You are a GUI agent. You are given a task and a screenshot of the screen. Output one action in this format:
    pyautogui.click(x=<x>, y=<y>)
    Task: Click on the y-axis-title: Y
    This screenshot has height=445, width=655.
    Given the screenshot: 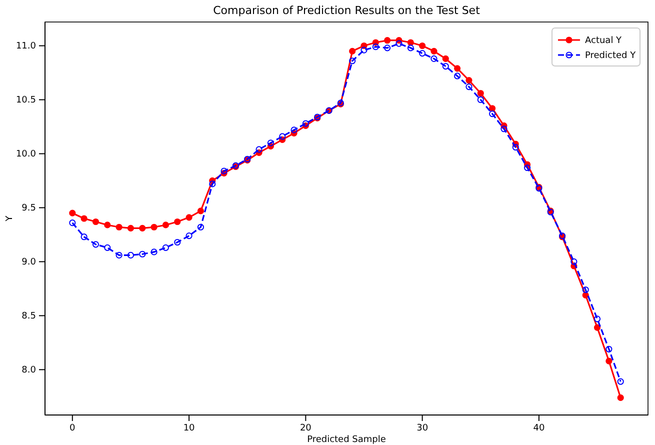 What is the action you would take?
    pyautogui.click(x=10, y=218)
    